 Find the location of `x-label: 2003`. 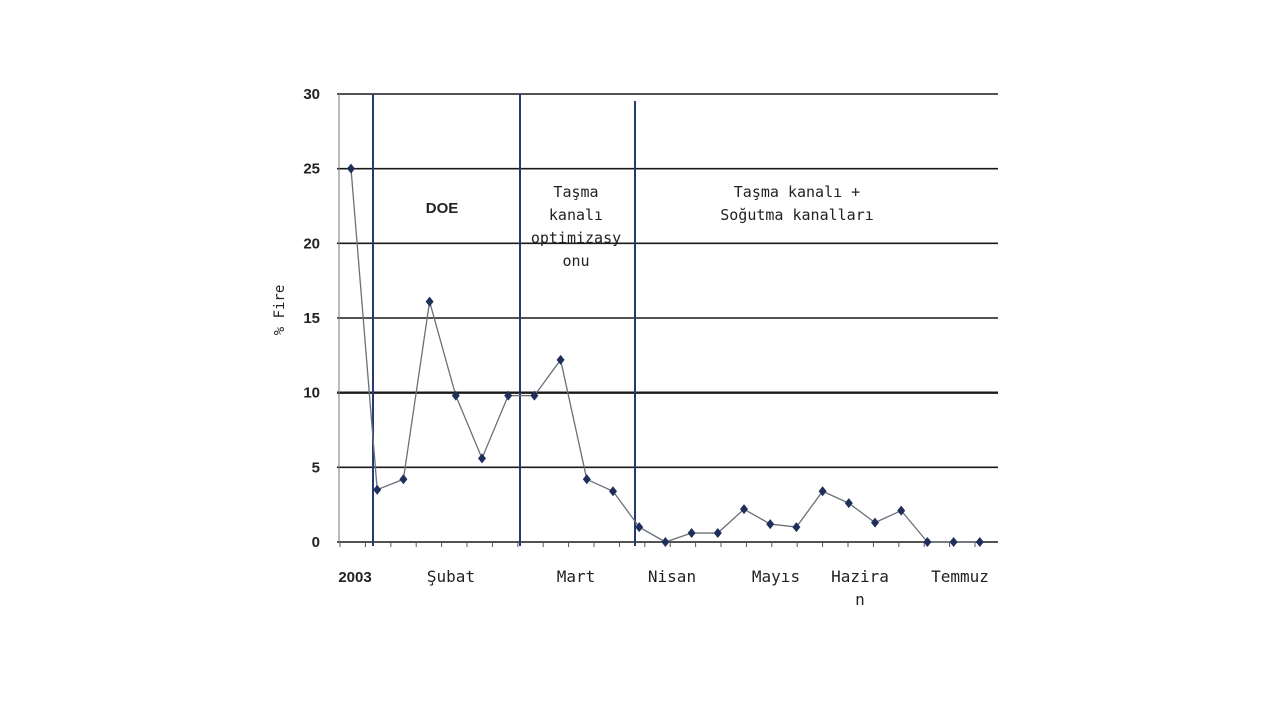

x-label: 2003 is located at coordinates (354, 577).